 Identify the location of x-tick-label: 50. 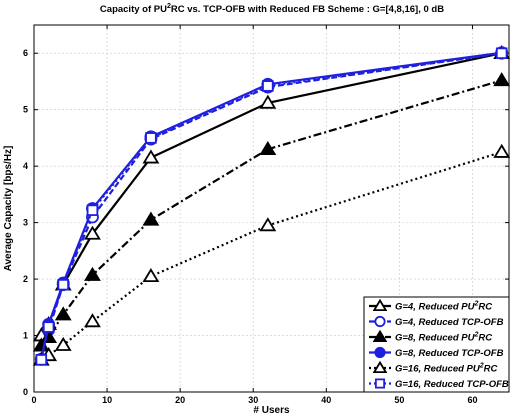
(399, 400).